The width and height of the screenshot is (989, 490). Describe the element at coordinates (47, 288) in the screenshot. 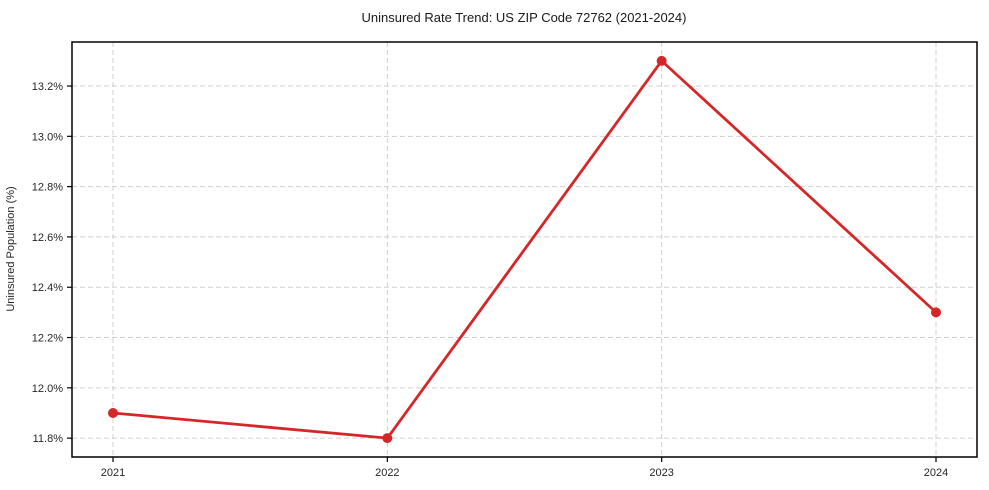

I see `y-tick-label: 12.4%` at that location.